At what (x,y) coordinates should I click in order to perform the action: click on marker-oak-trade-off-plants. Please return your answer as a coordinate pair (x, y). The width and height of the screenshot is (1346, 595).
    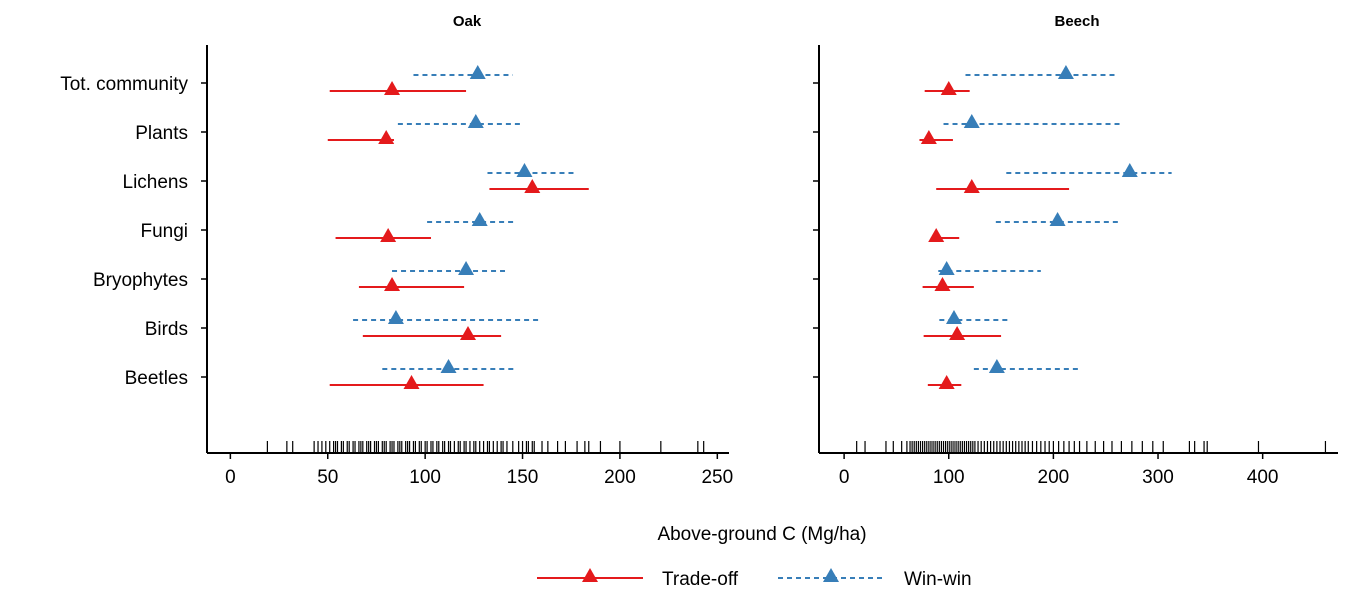
    Looking at the image, I should click on (386, 137).